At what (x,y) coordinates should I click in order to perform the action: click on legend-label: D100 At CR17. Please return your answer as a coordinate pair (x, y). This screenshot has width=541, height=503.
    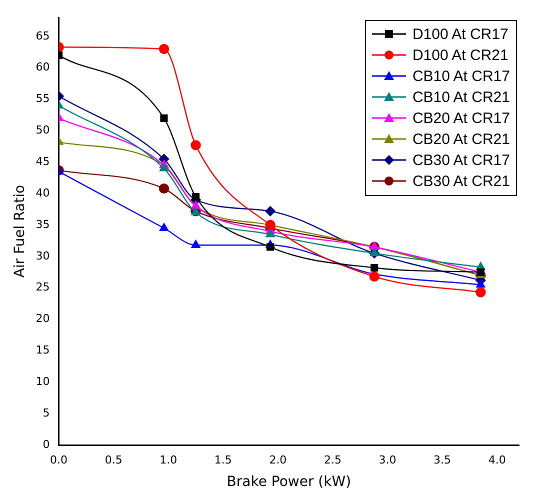
    Looking at the image, I should click on (460, 34).